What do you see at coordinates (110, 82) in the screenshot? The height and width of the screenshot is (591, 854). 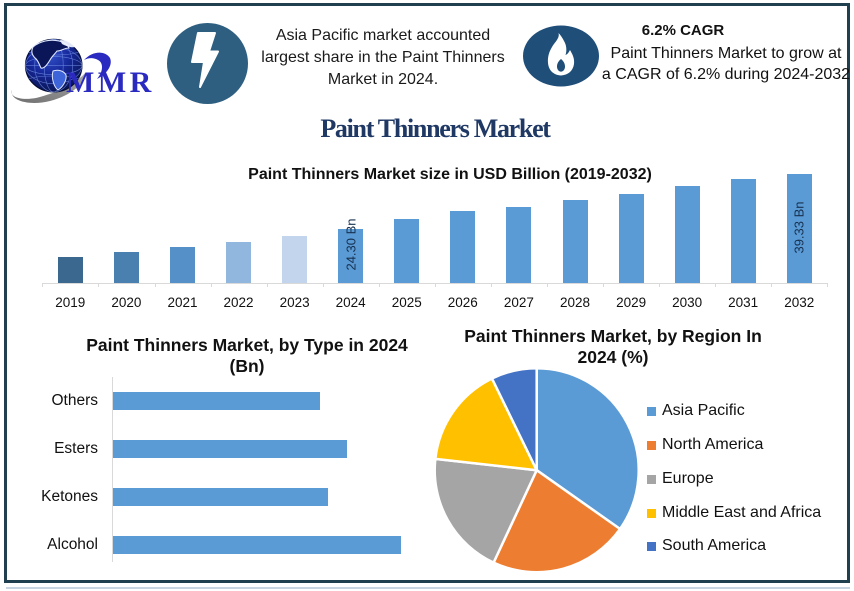 I see `svg-text: MMR` at bounding box center [110, 82].